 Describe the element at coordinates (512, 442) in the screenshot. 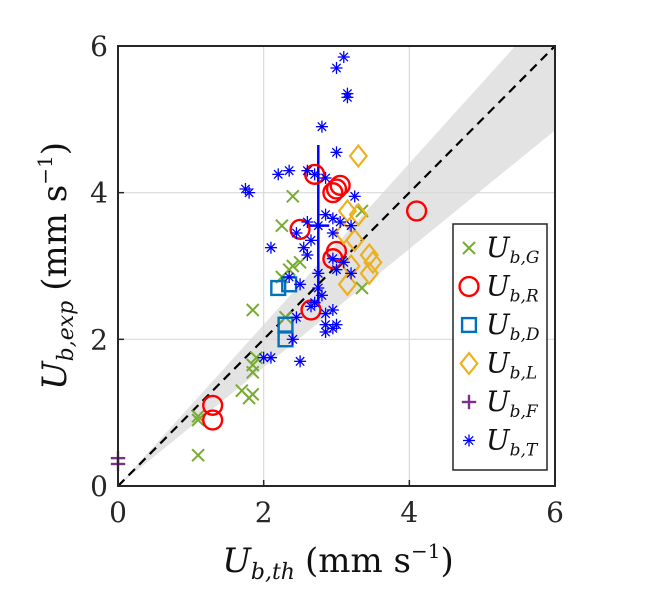

I see `legend-label: Ub,T` at that location.